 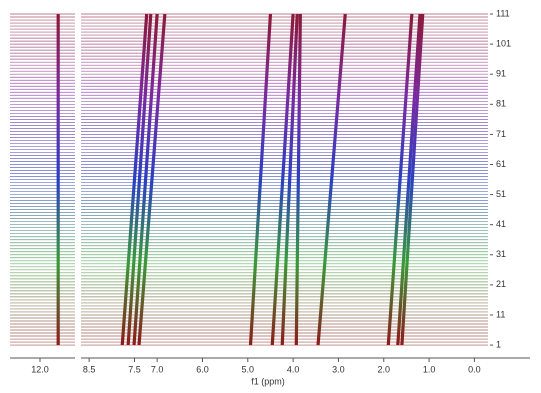 I want to click on y-tick-label: 81, so click(x=501, y=104).